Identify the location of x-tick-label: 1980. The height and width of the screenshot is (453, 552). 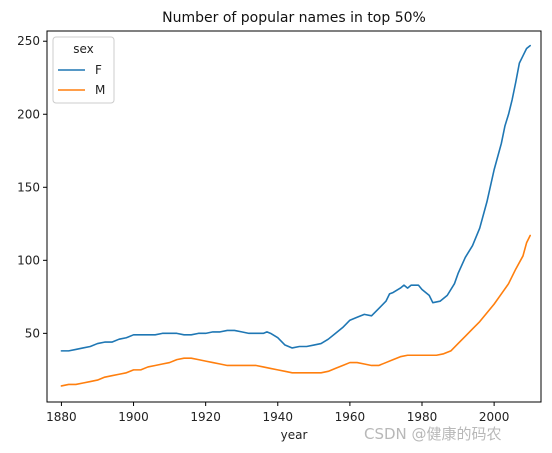
(422, 417).